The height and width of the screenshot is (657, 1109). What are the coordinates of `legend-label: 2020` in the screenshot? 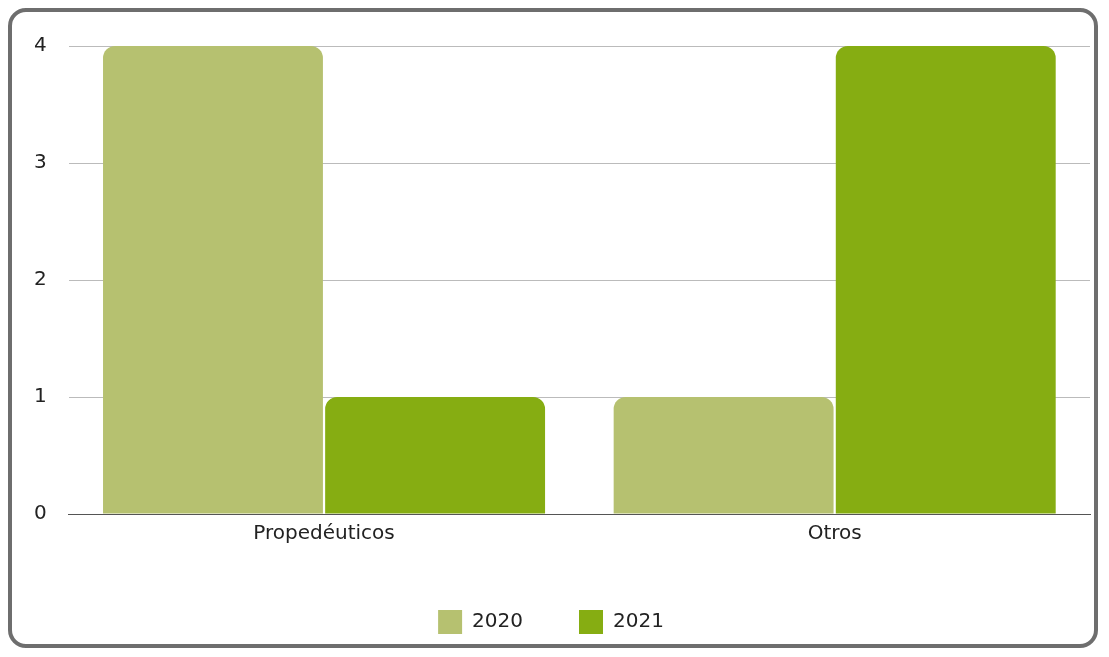 It's located at (498, 620).